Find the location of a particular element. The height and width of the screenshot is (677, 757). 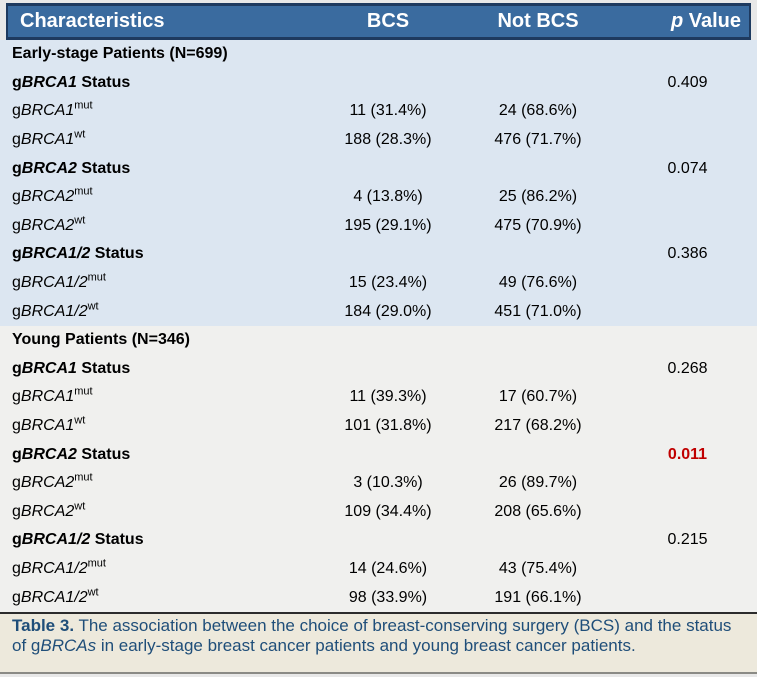

bcs-value: 109 (34.4%) is located at coordinates (388, 511).